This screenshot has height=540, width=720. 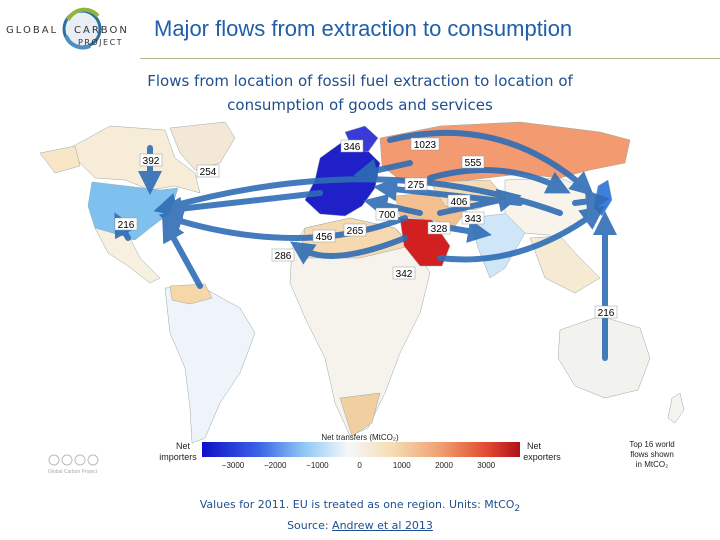 What do you see at coordinates (275, 465) in the screenshot?
I see `legend-tick-label: −2000` at bounding box center [275, 465].